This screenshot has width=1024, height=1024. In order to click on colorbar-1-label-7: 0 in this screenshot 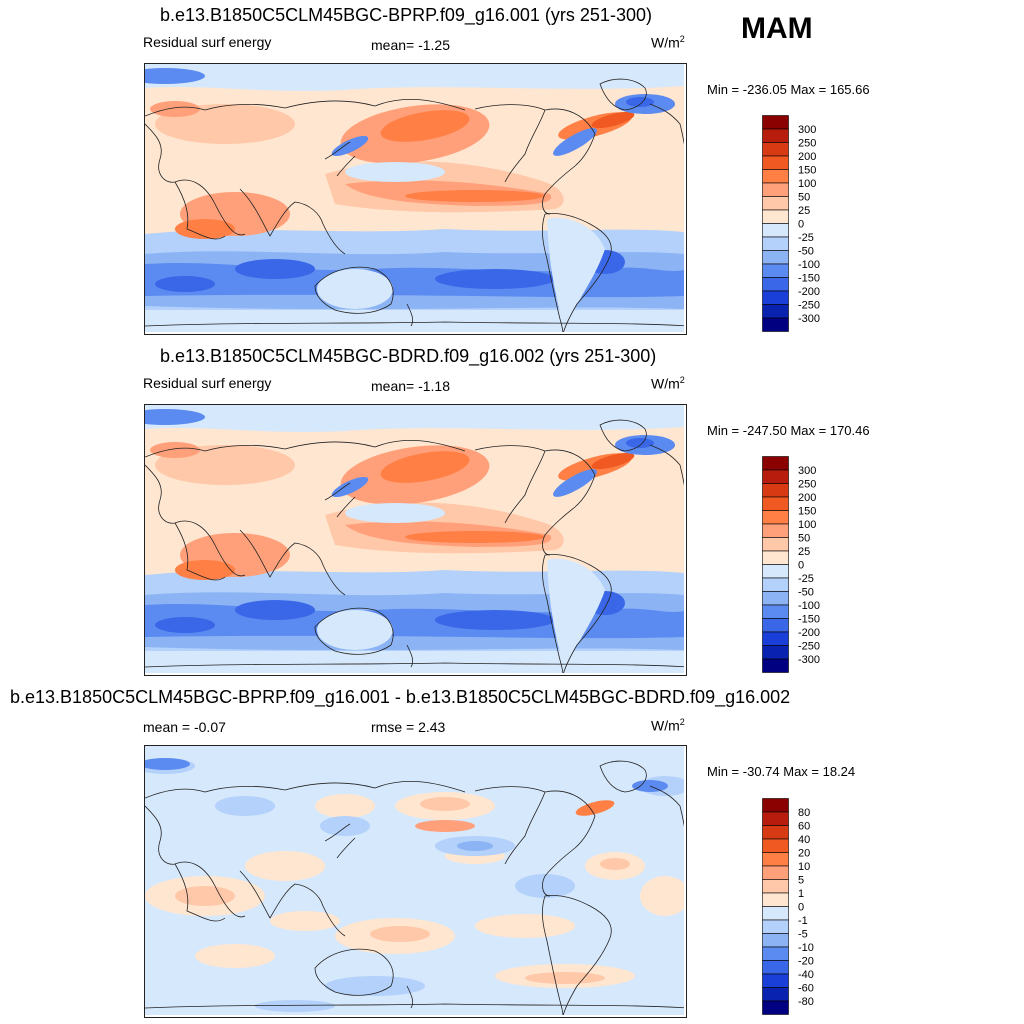, I will do `click(801, 225)`.